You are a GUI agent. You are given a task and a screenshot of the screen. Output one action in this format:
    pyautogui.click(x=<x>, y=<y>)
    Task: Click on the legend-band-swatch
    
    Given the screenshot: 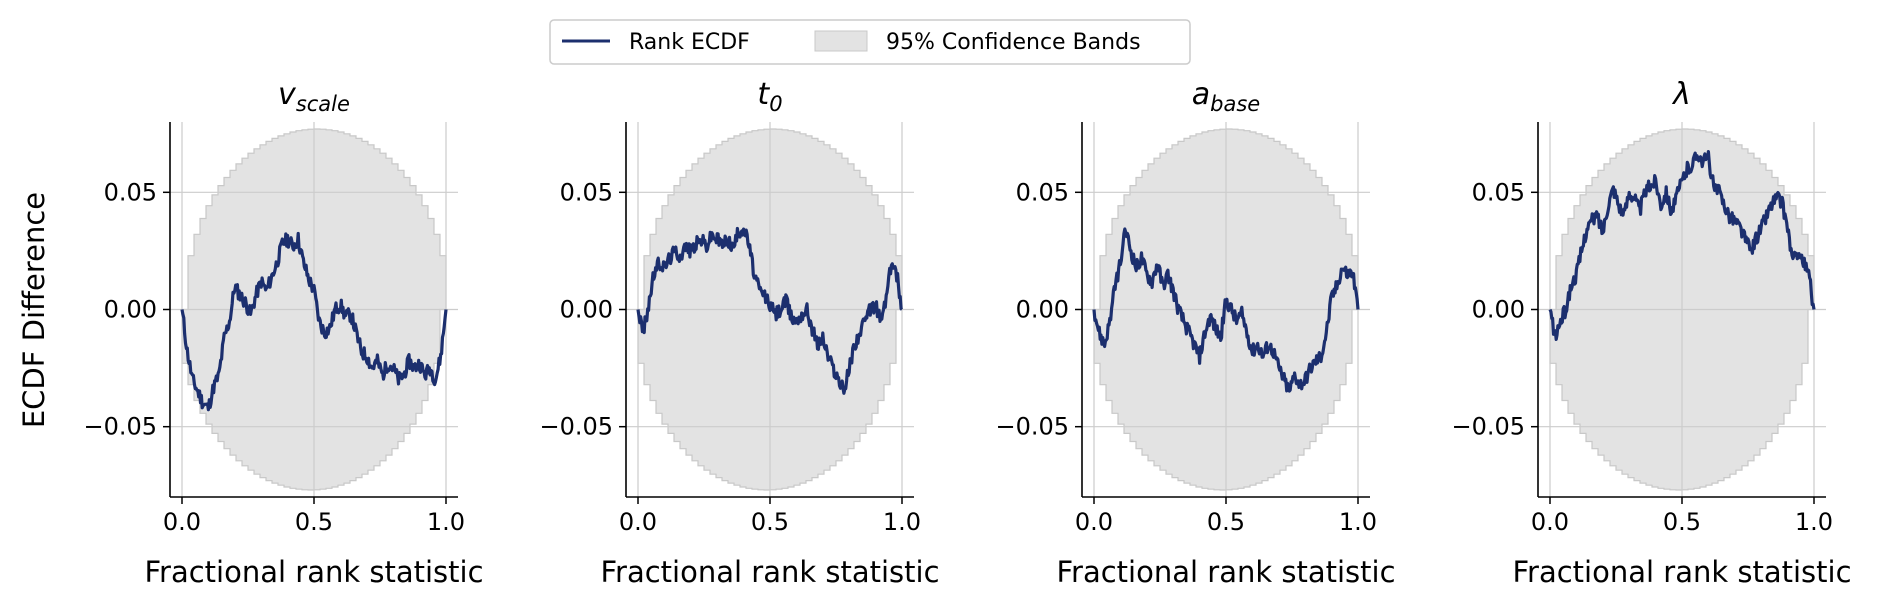 What is the action you would take?
    pyautogui.click(x=841, y=41)
    